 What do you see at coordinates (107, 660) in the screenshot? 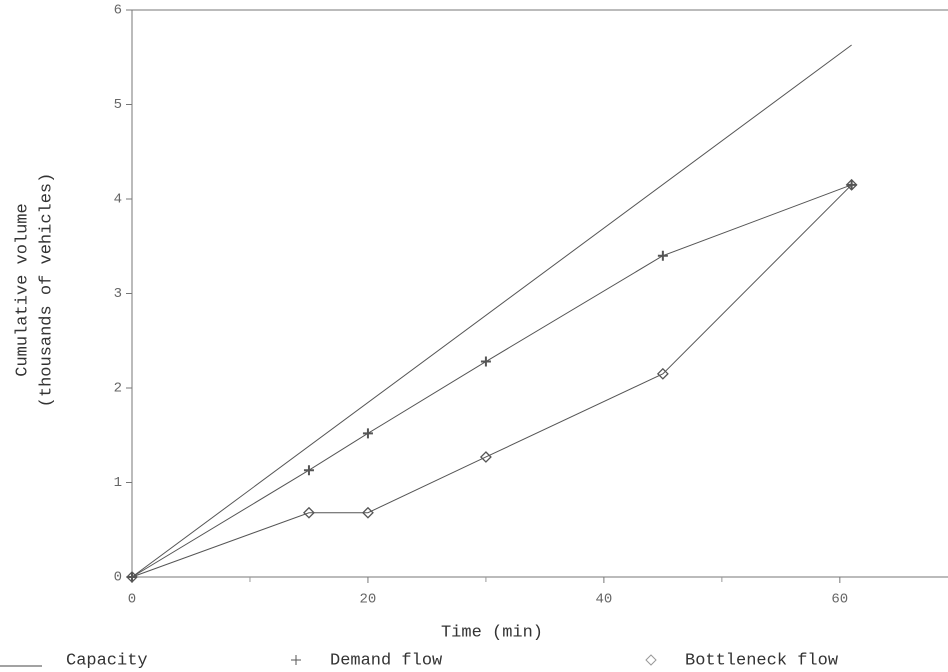
I see `legend-label: Capacity` at bounding box center [107, 660].